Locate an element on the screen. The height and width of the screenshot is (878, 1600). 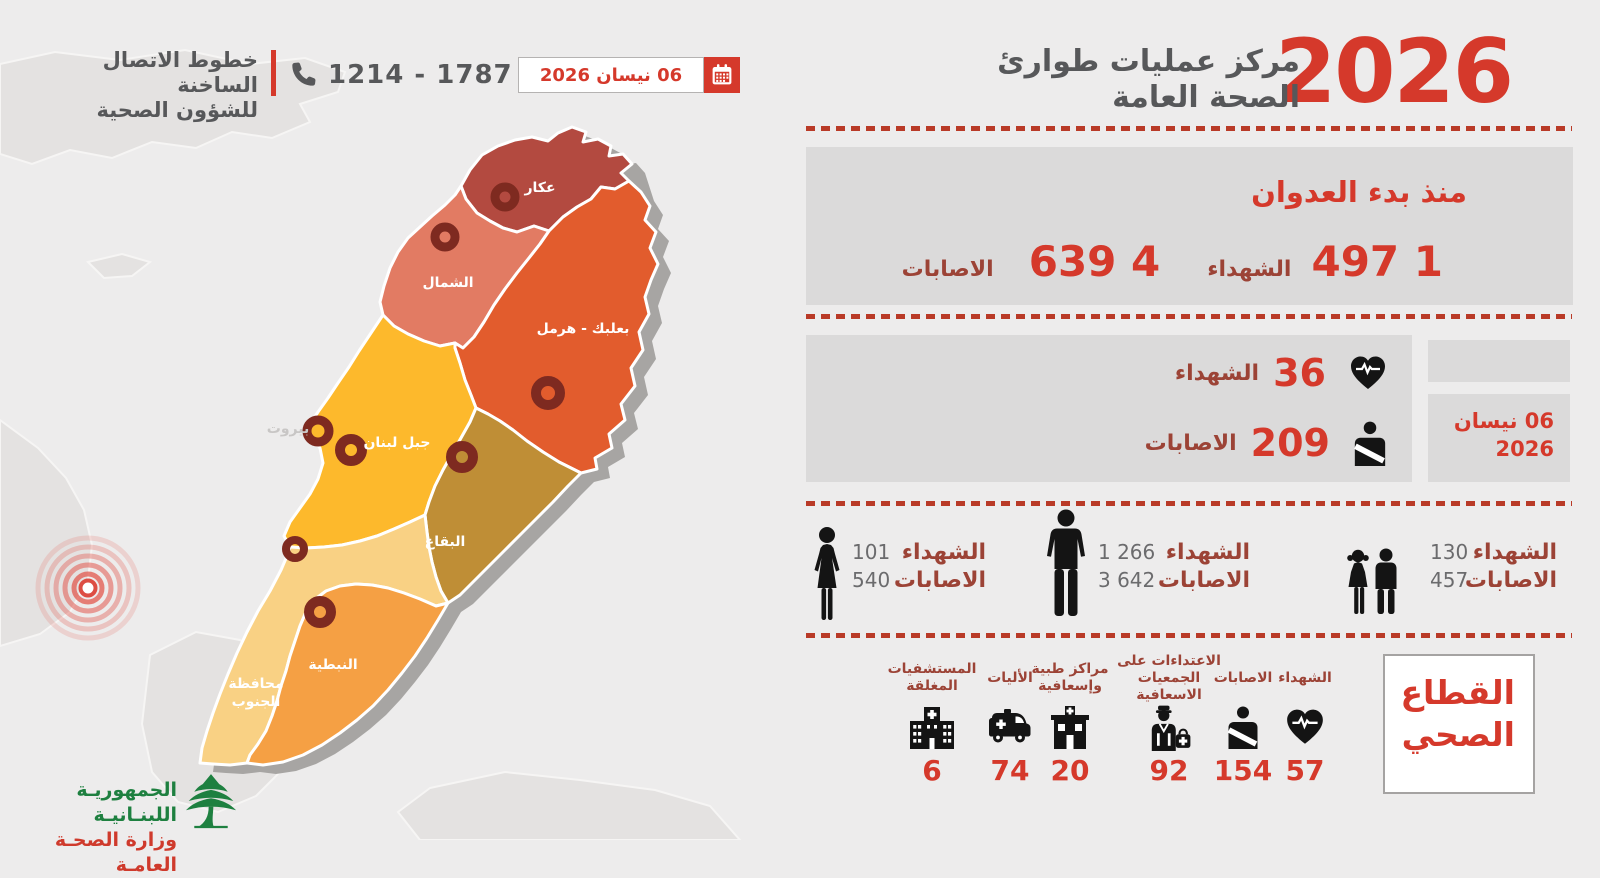
clinic-icon is located at coordinates (1070, 727).